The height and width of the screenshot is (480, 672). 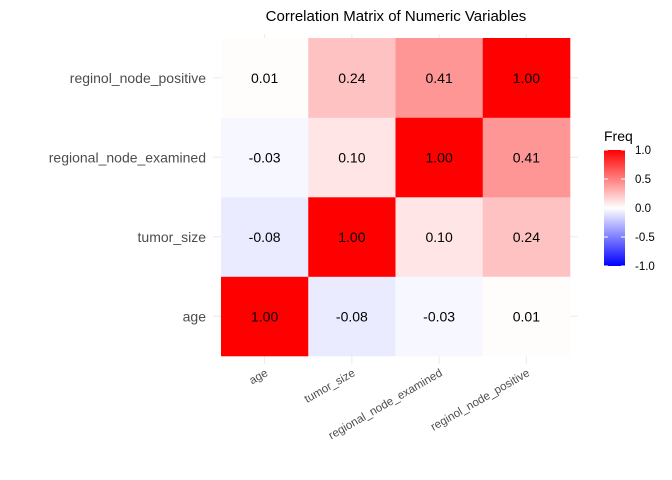 What do you see at coordinates (172, 237) in the screenshot?
I see `y-tick-label: tumor_size` at bounding box center [172, 237].